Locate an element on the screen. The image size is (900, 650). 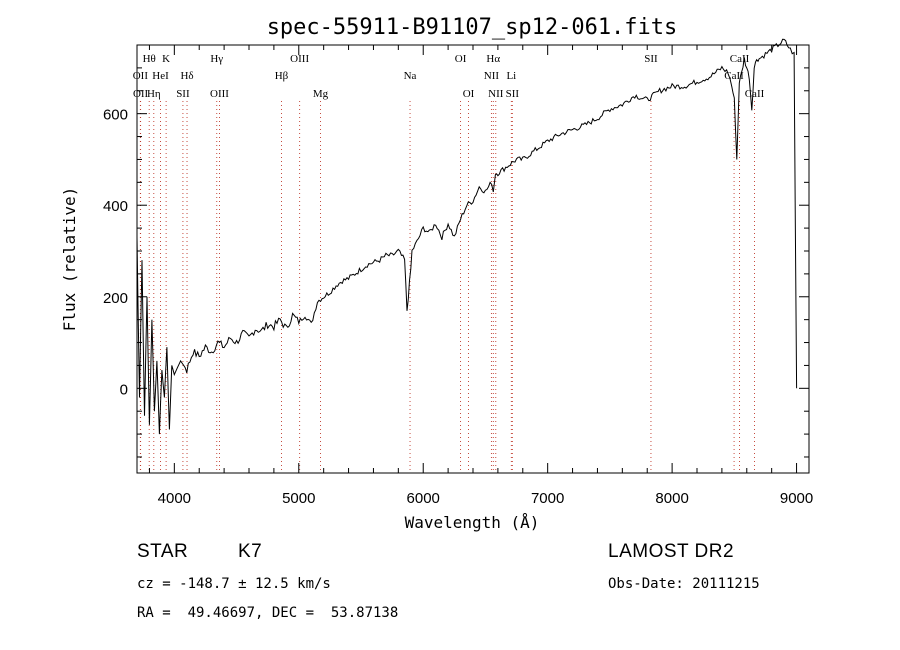
line-marker-label: HeI is located at coordinates (160, 76).